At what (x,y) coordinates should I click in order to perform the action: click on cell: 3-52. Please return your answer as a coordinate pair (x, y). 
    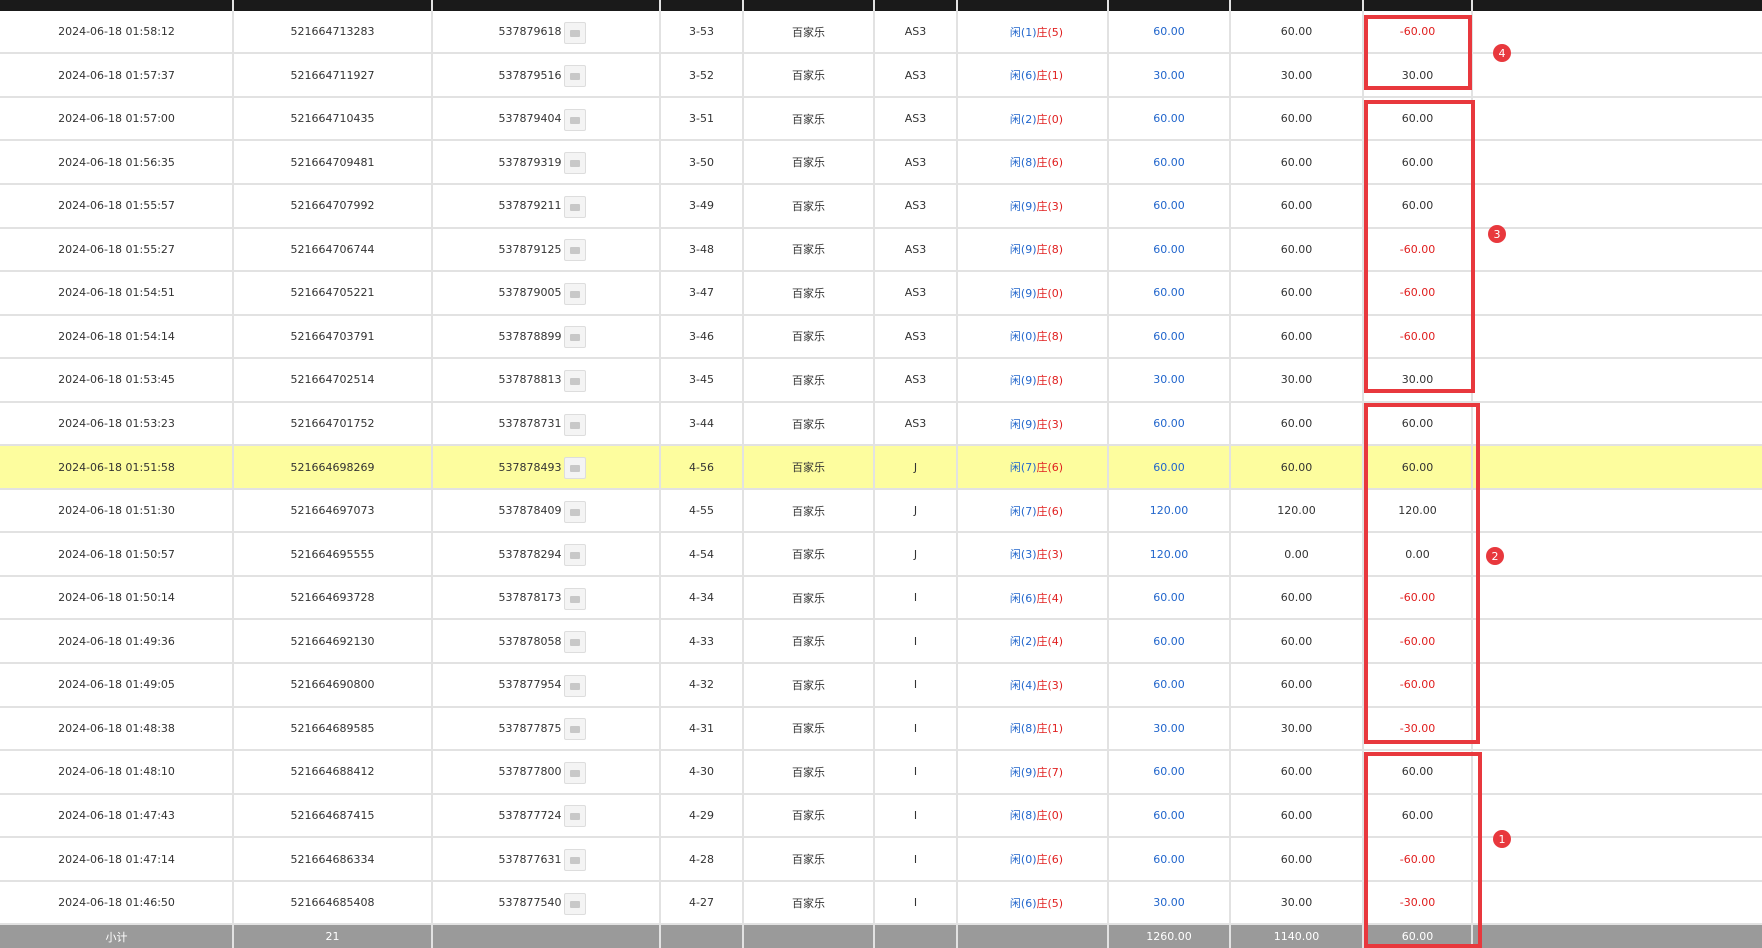
    Looking at the image, I should click on (701, 75).